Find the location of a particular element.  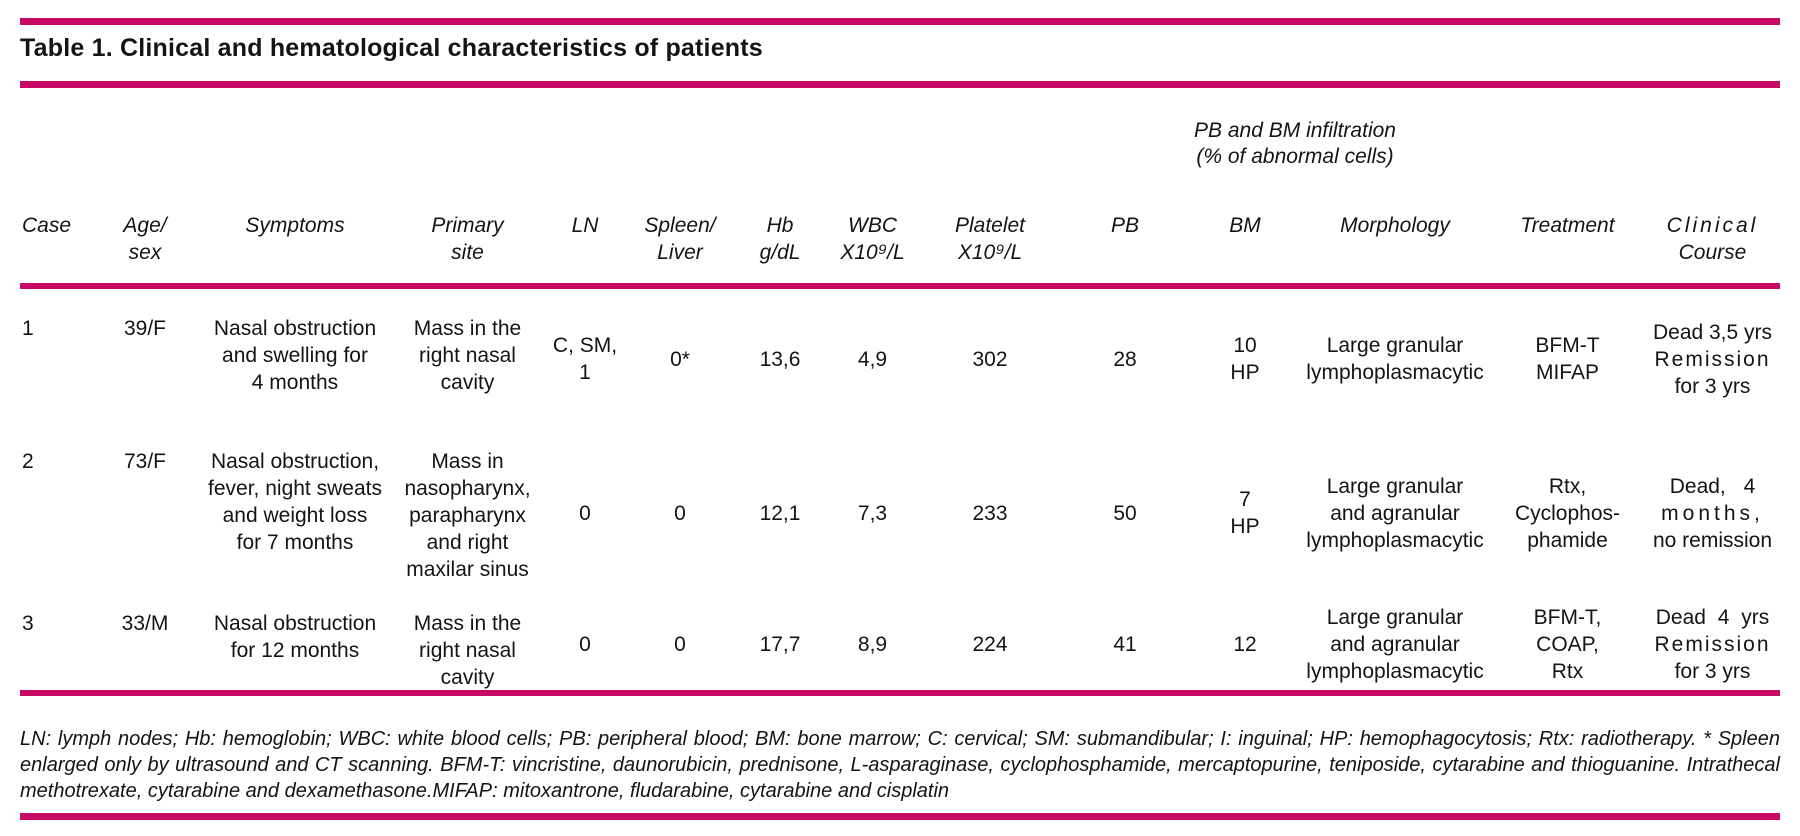

header-line: Clinical is located at coordinates (1712, 225).